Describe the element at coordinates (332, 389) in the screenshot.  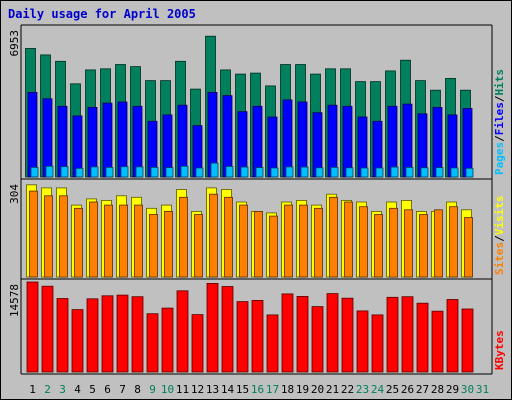
I see `x-tick-label: 21` at that location.